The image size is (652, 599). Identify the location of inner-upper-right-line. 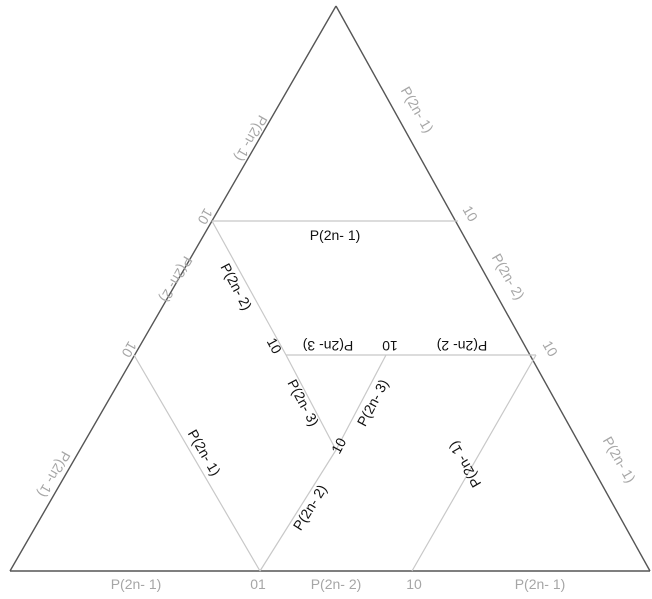
(361, 402).